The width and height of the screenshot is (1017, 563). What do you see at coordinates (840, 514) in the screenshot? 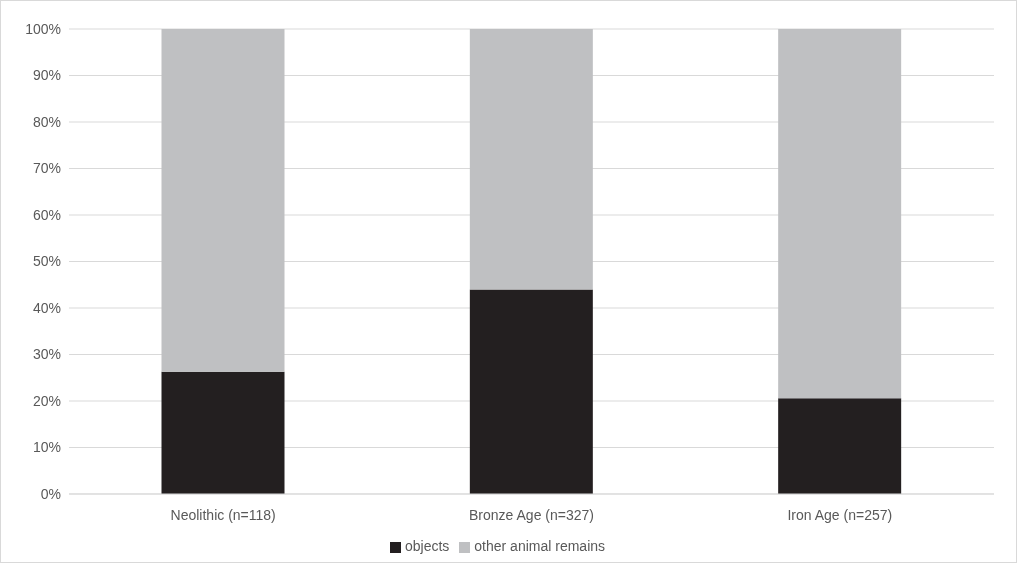
I see `x-tick-label: Iron Age (n=257)` at bounding box center [840, 514].